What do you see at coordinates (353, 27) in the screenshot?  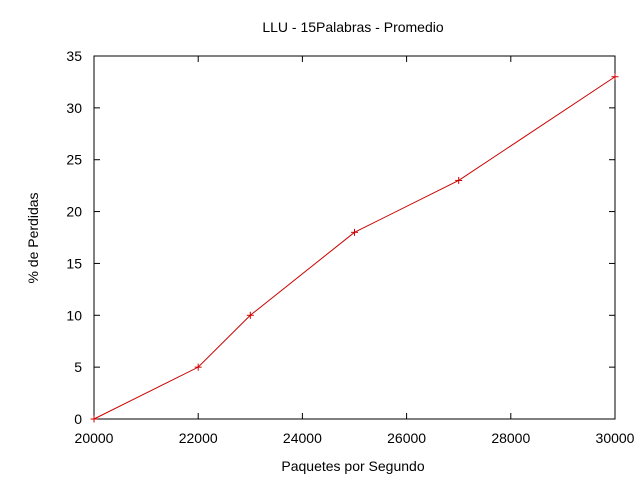 I see `chart-title: LLU - 15Palabras - Promedio` at bounding box center [353, 27].